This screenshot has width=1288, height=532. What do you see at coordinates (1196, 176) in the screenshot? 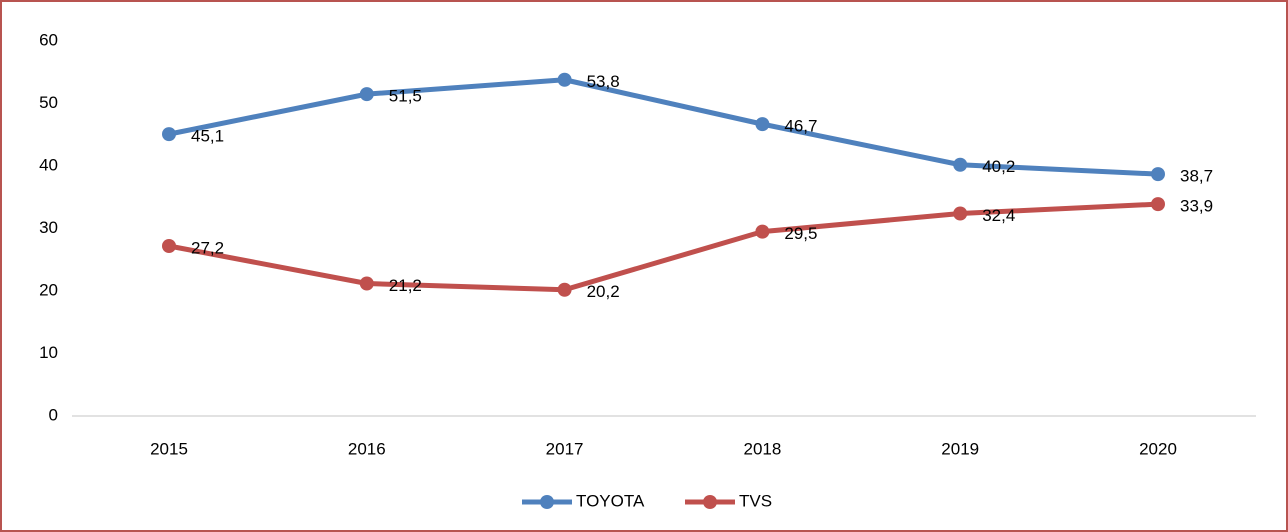
I see `data-label: 38,7` at bounding box center [1196, 176].